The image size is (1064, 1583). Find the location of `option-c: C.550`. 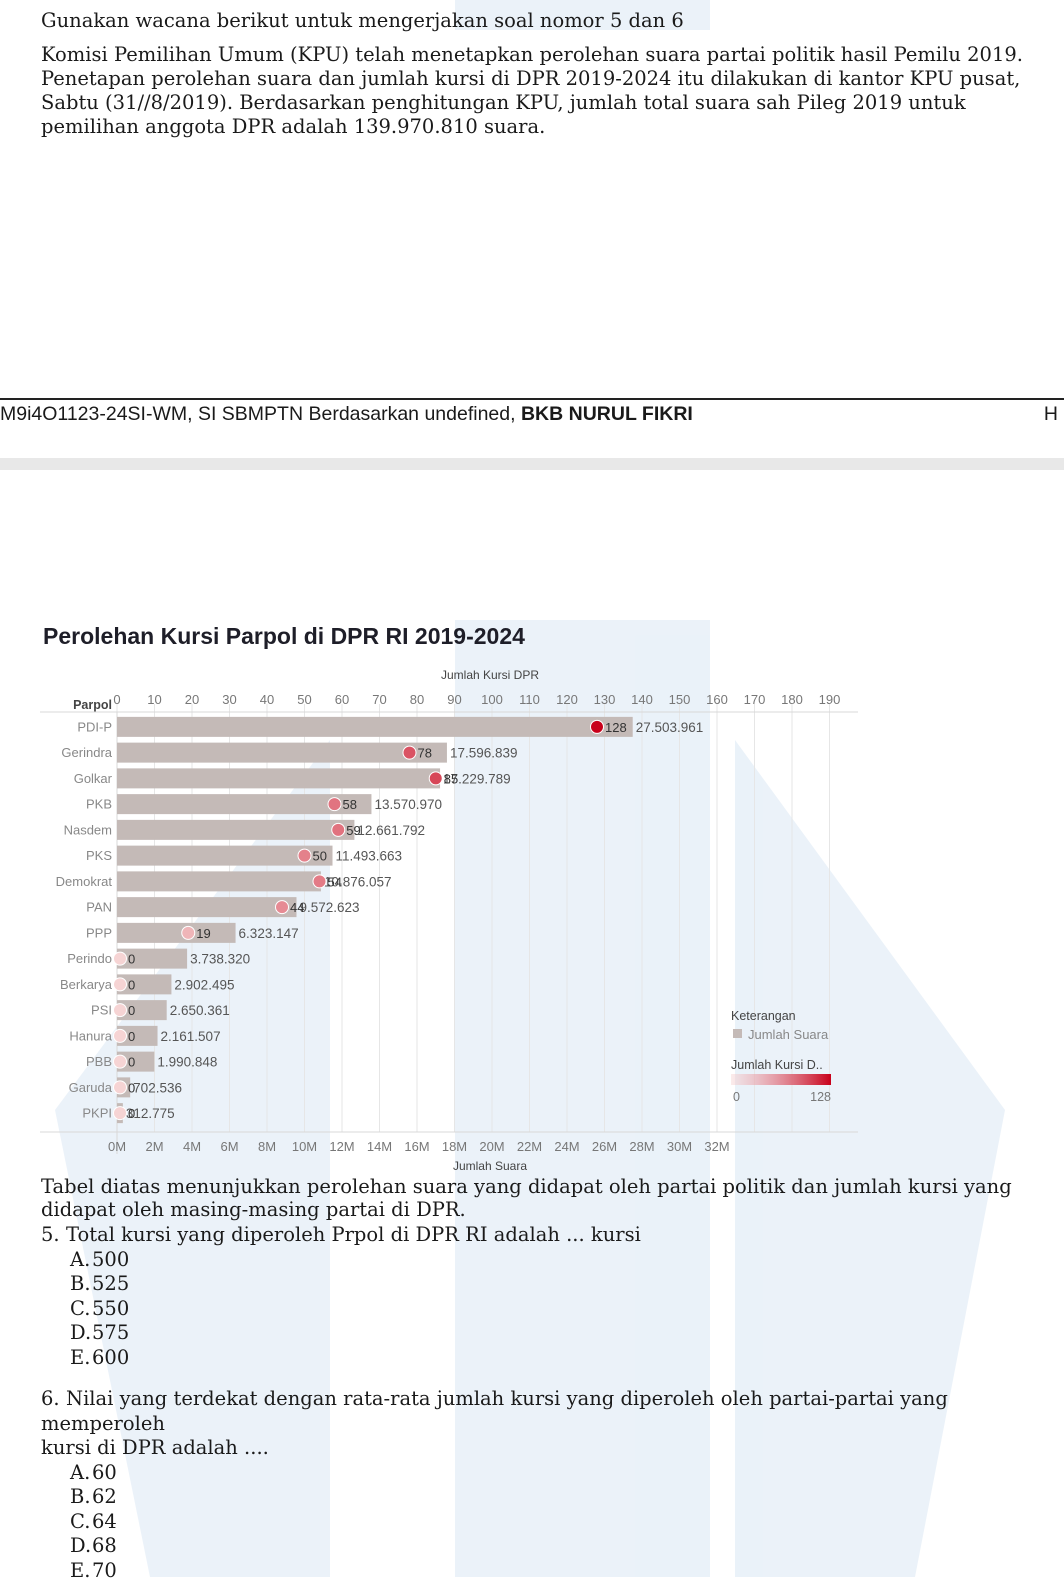

option-c: C.550 is located at coordinates (560, 1309).